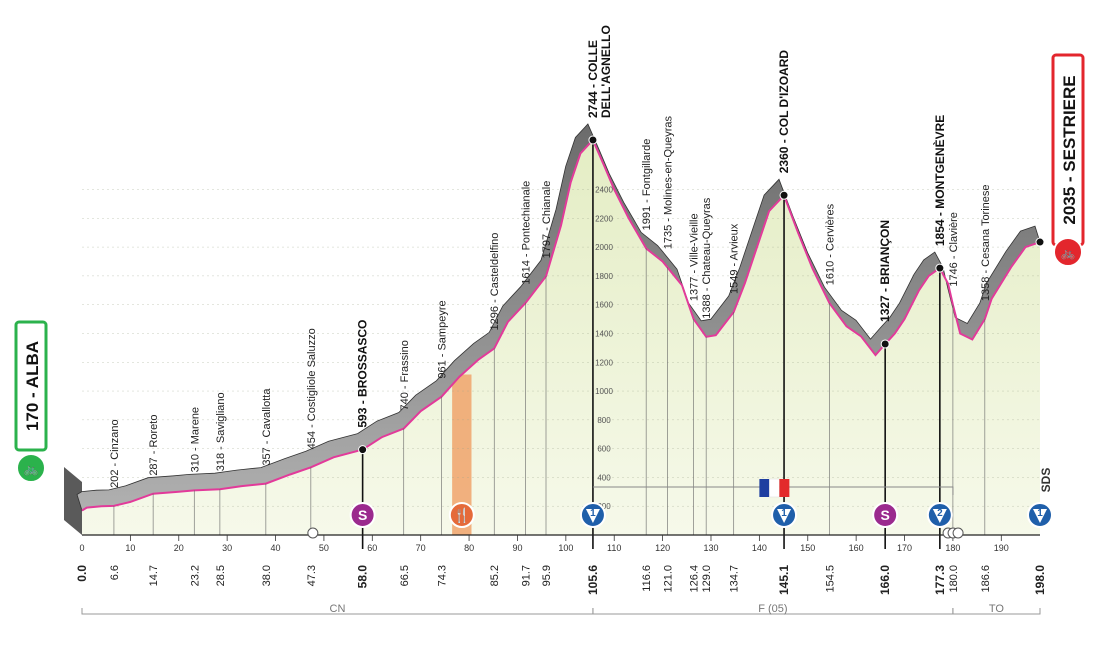 The image size is (1110, 667). What do you see at coordinates (986, 242) in the screenshot?
I see `place-label: 1358 - Cesana Torinese` at bounding box center [986, 242].